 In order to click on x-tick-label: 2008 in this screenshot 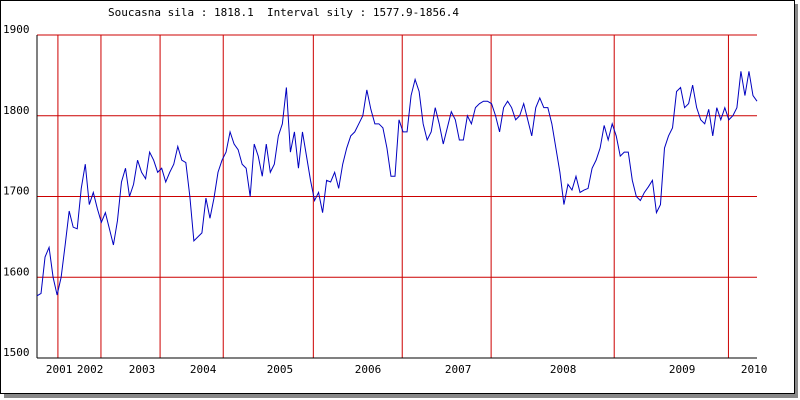, I will do `click(563, 369)`.